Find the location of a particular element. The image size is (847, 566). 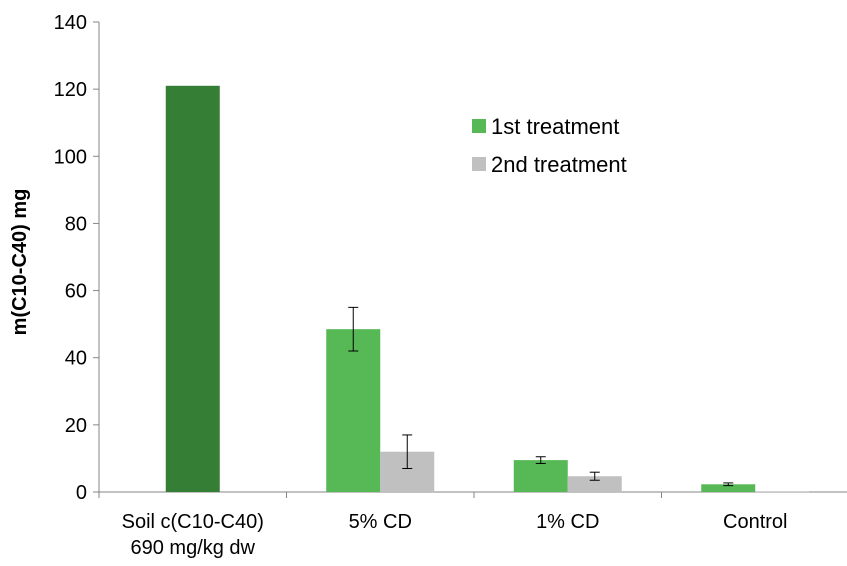

y-tick-label: 100 is located at coordinates (70, 157).